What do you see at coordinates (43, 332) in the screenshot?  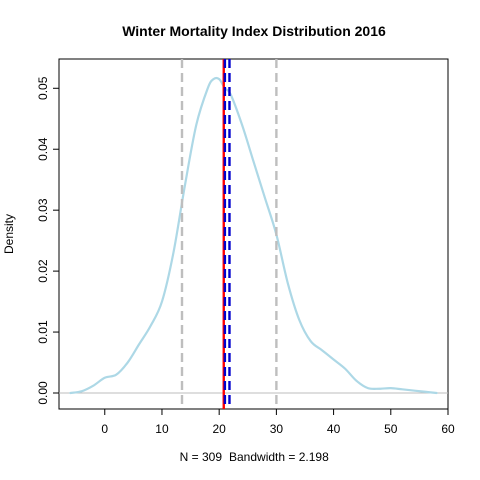 I see `y-tick-label-1: 0.01` at bounding box center [43, 332].